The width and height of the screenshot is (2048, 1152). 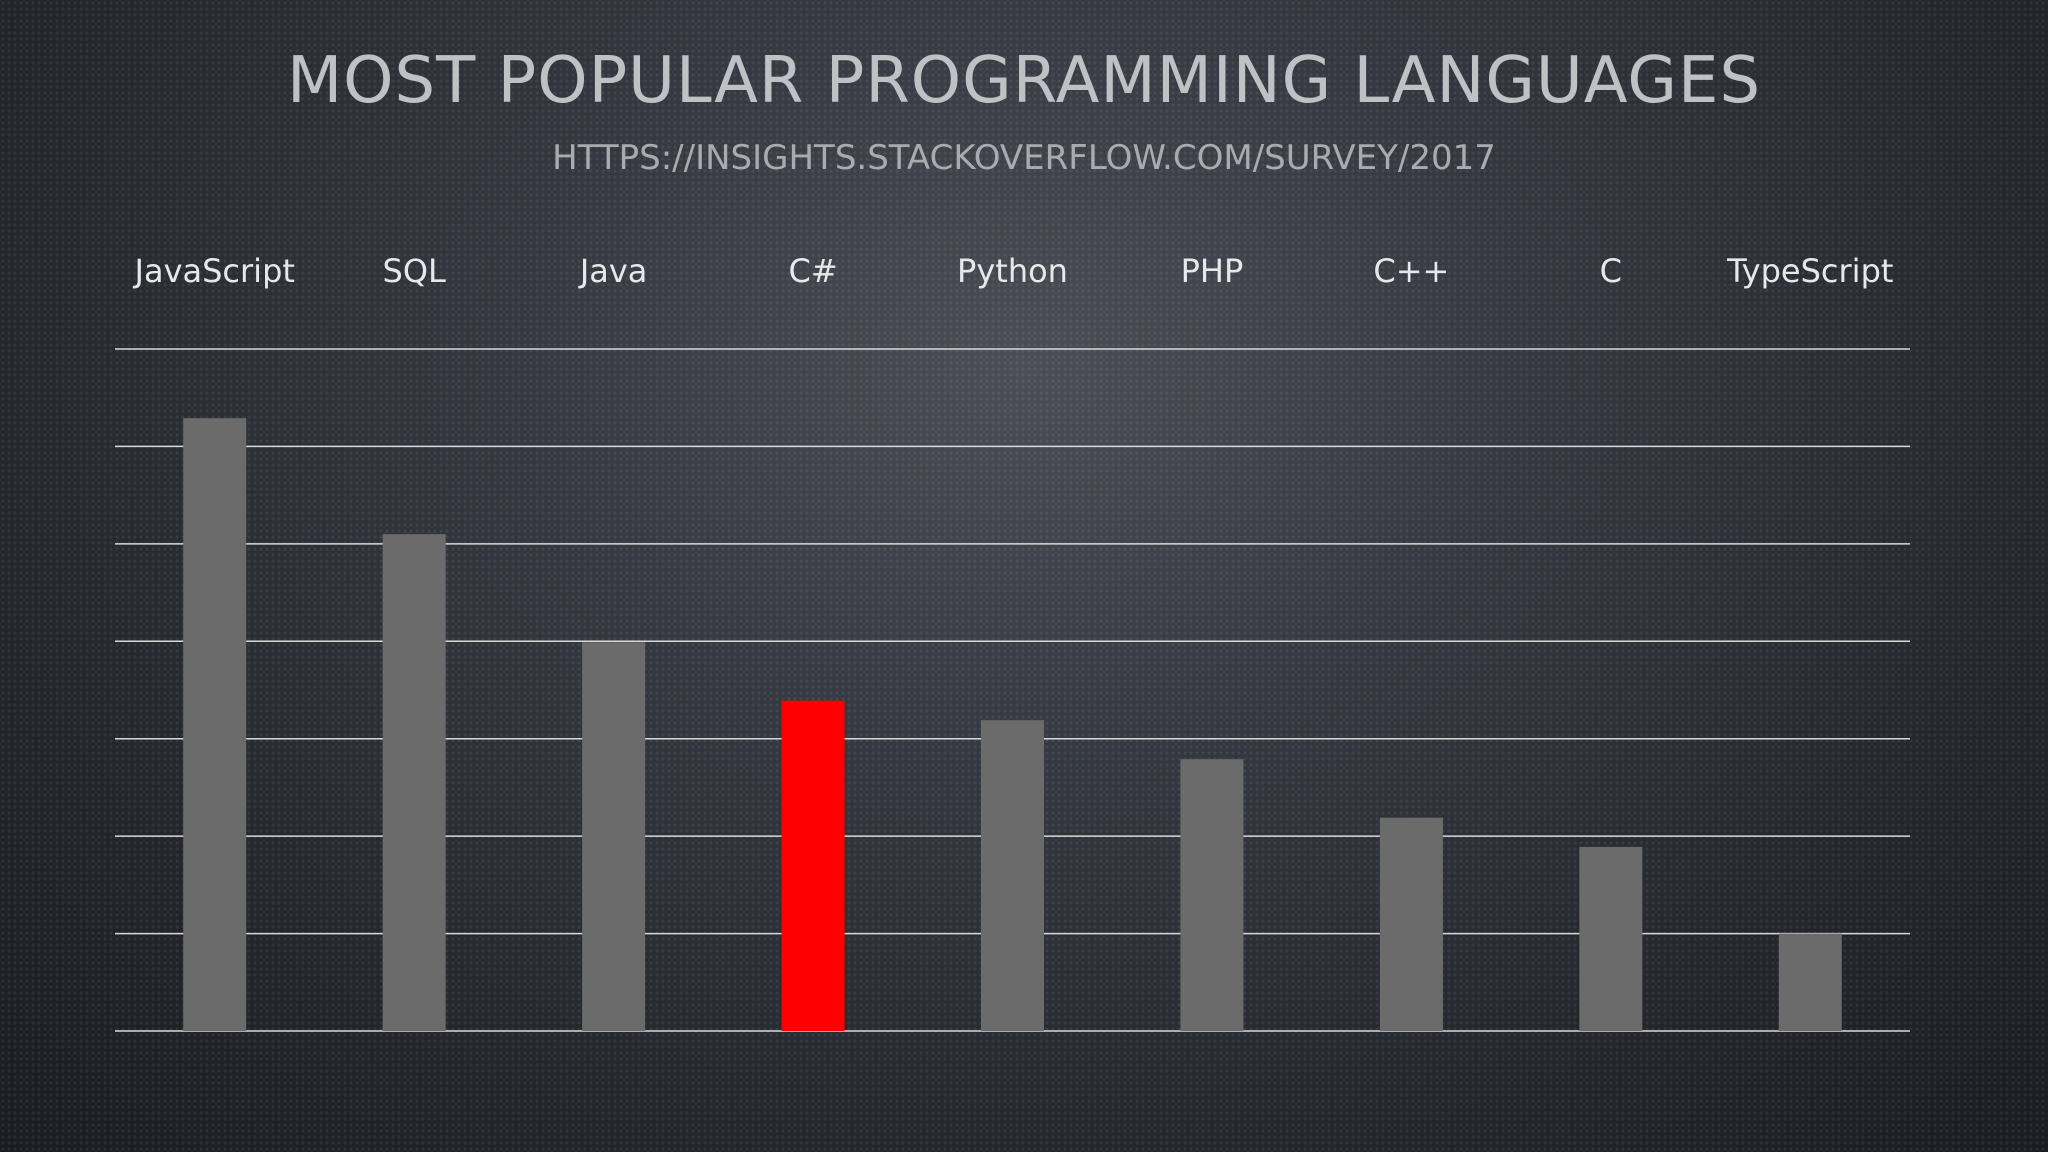 I want to click on category-label: C, so click(x=1611, y=271).